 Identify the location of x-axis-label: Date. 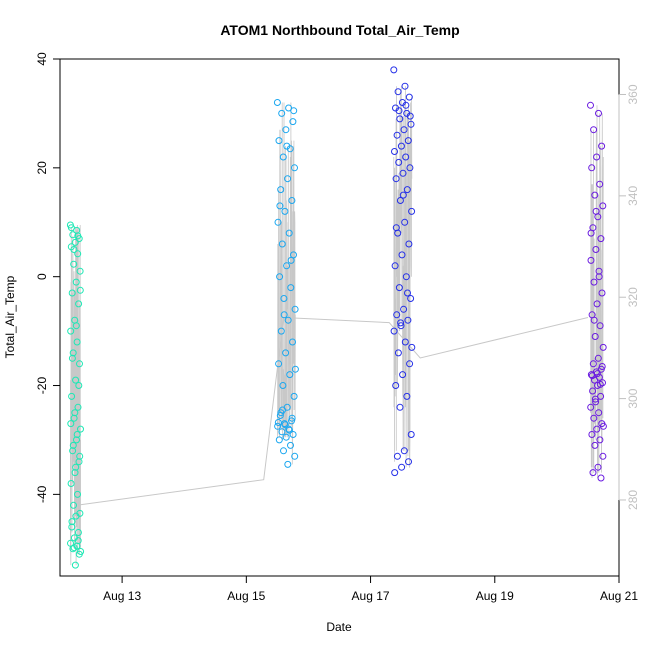
(339, 627).